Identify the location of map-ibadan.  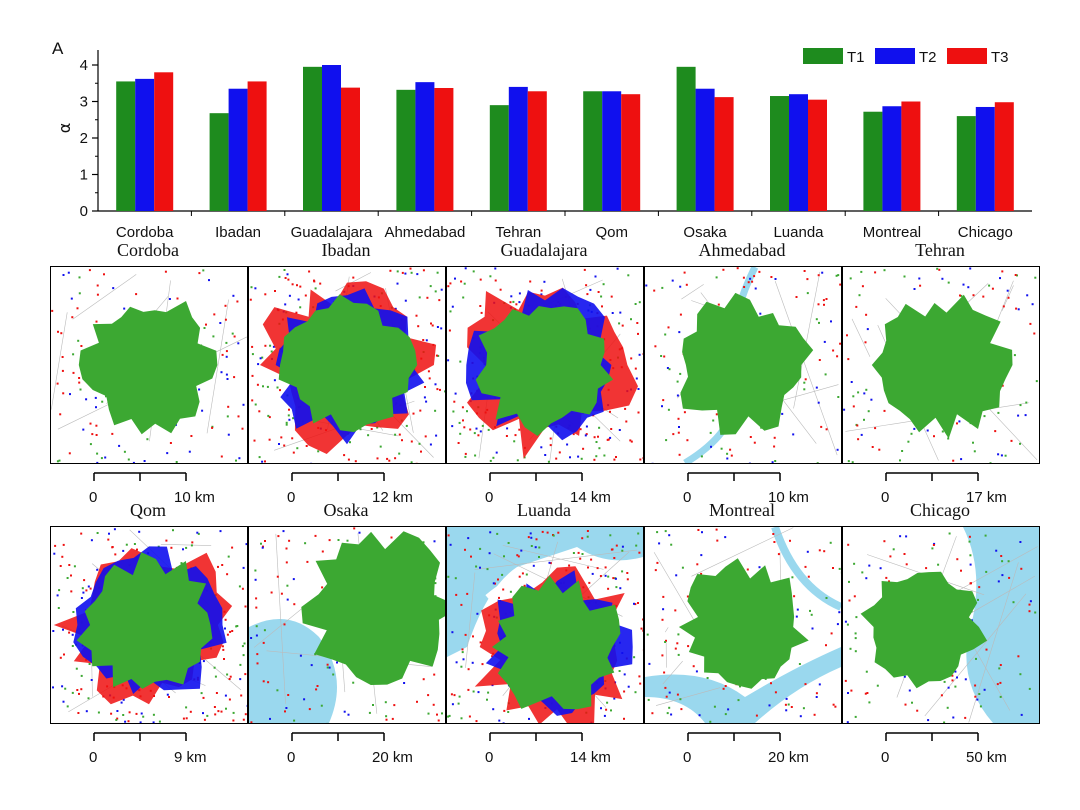
(347, 365).